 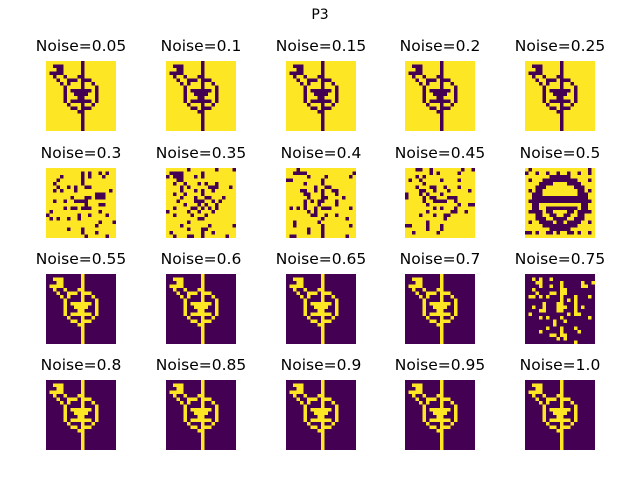 What do you see at coordinates (440, 153) in the screenshot?
I see `panel-title: Noise=0.45` at bounding box center [440, 153].